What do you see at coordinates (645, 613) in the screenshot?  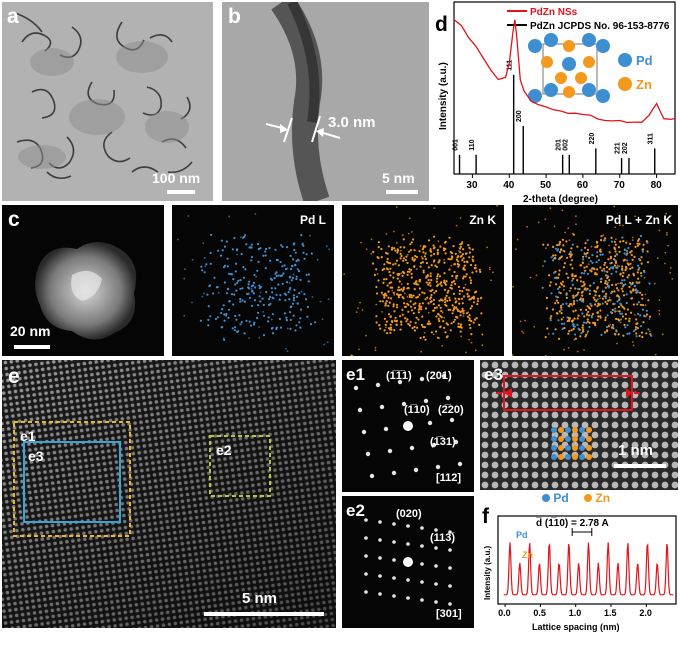 I see `profile-tick-label: 2.0` at bounding box center [645, 613].